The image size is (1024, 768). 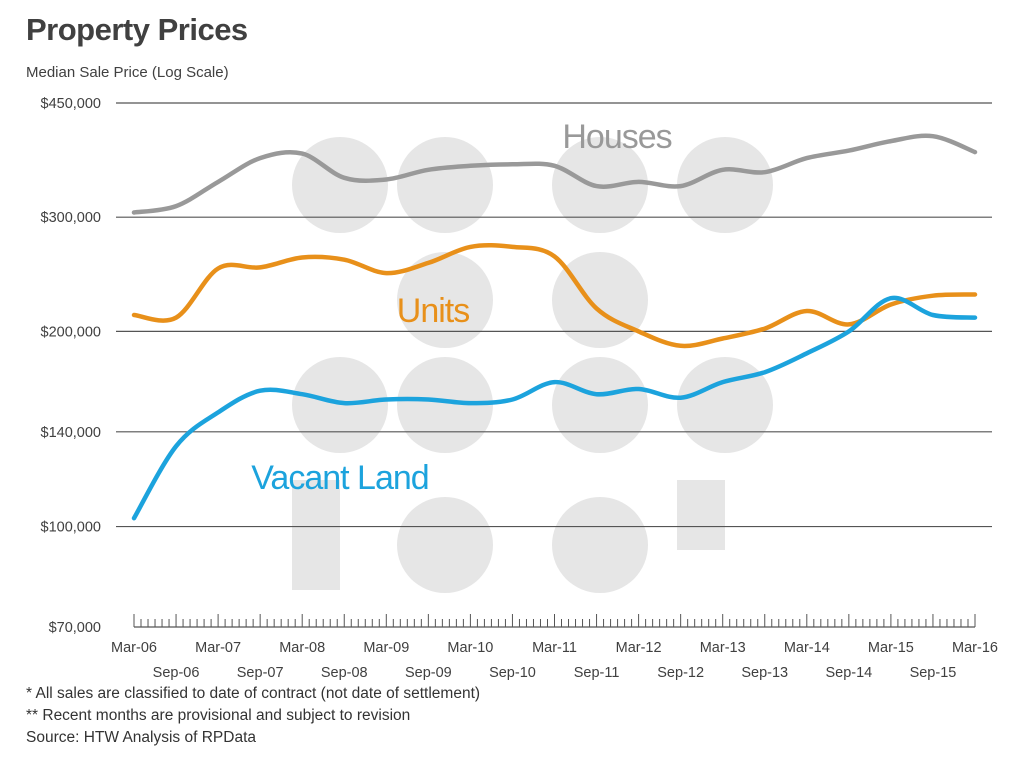 I want to click on x-tick-label: Sep-14, so click(x=848, y=673).